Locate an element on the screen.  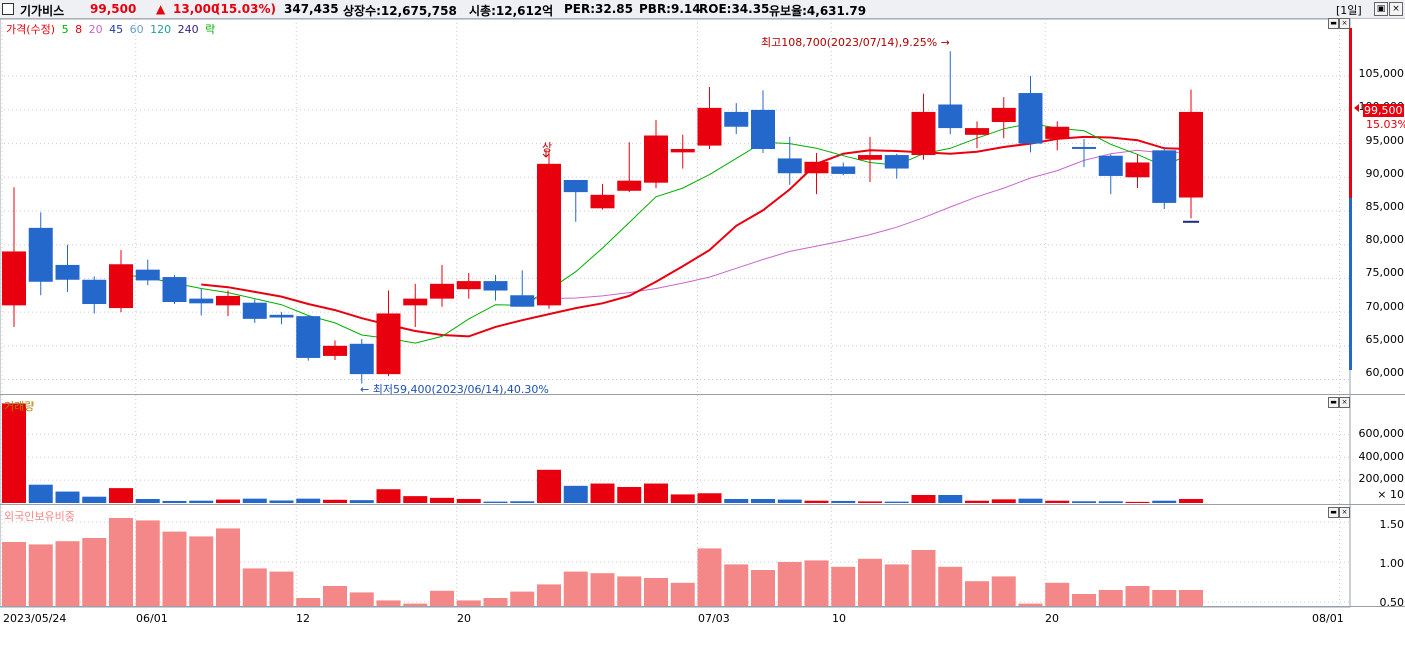
select-checkbox is located at coordinates (8, 9).